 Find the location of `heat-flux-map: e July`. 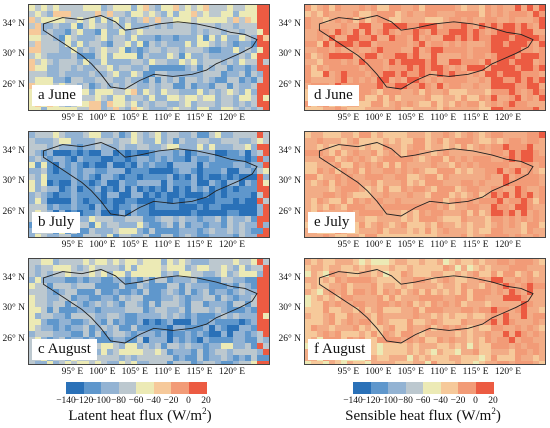

heat-flux-map: e July is located at coordinates (425, 184).